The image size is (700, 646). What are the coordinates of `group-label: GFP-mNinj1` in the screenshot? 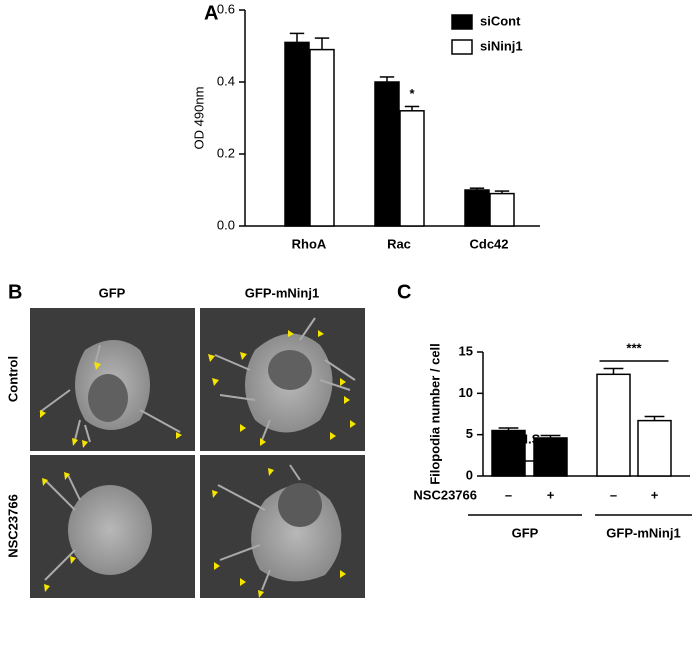 It's located at (643, 532).